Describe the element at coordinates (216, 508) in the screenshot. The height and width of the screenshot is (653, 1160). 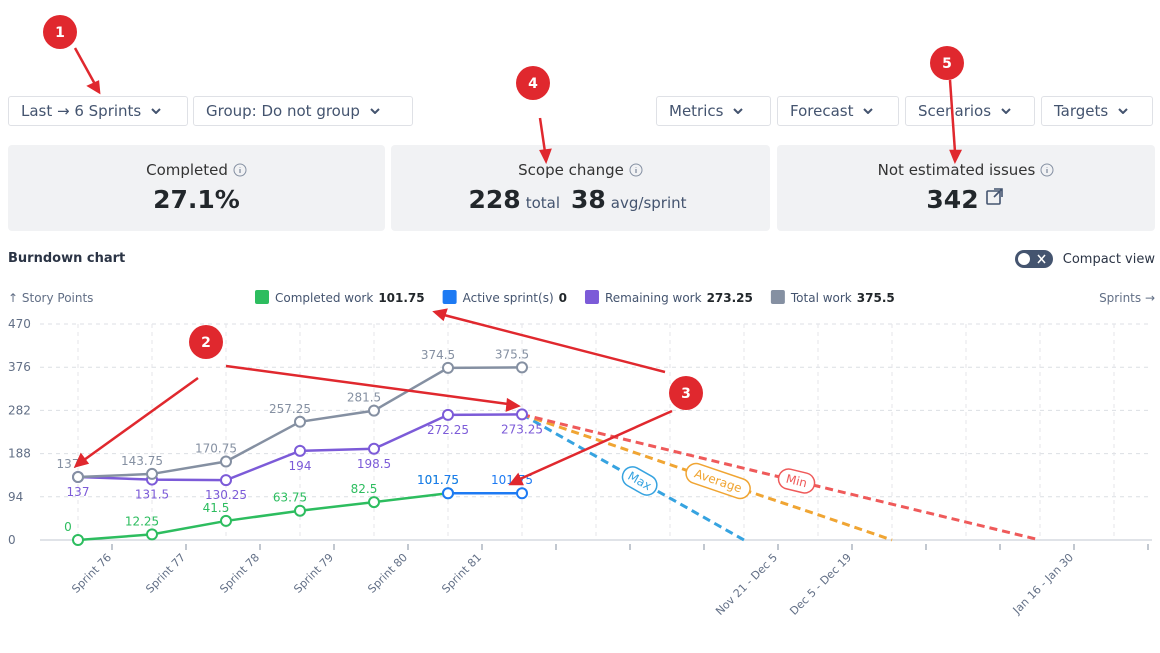
I see `data-label: 41.5` at that location.